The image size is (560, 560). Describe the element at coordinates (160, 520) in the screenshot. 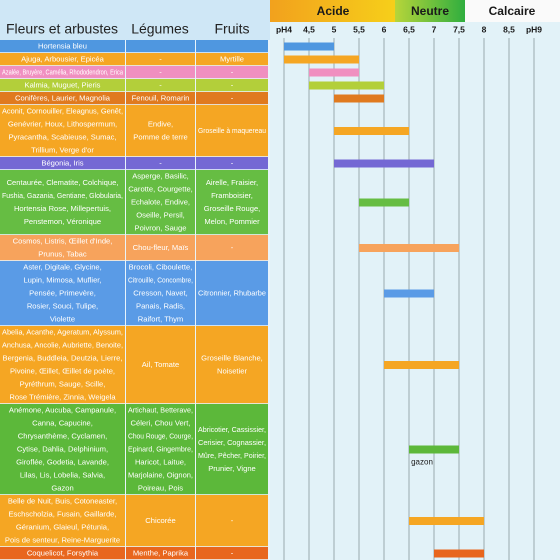

I see `cell-text: Chicorée` at that location.